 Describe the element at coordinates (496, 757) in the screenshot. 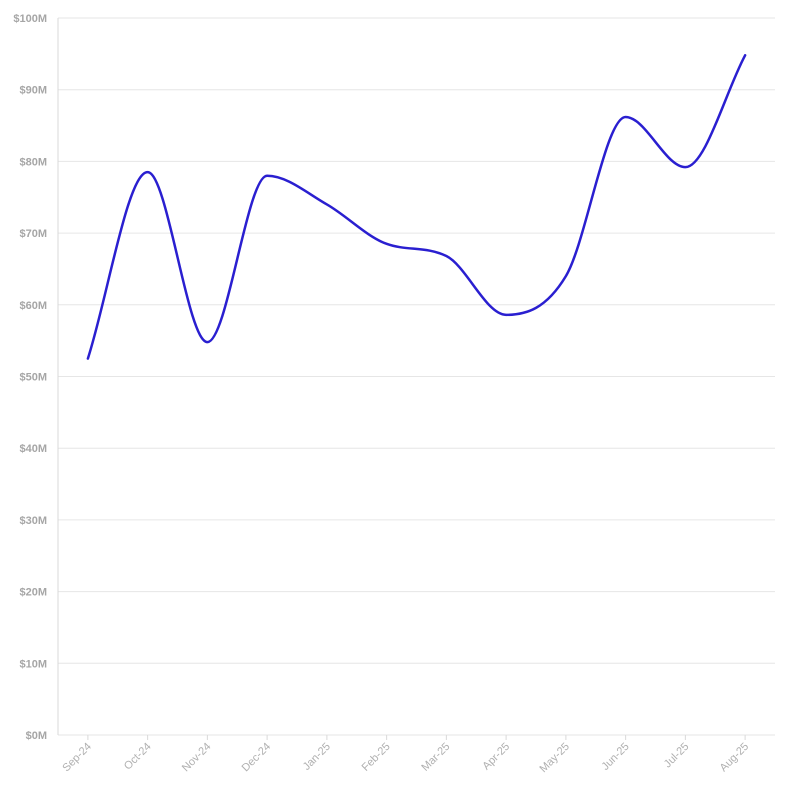

I see `x-tick-label: Apr-25` at that location.